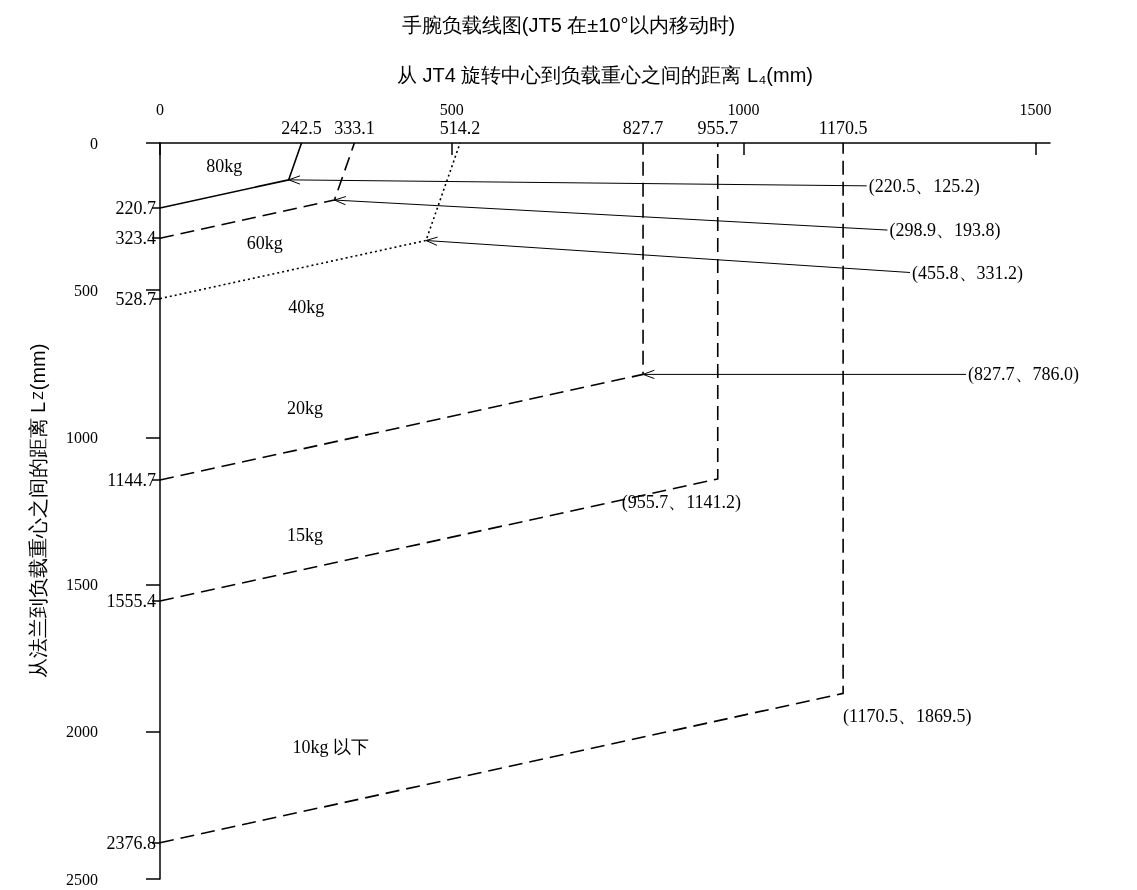  What do you see at coordinates (331, 747) in the screenshot?
I see `text: 10kg 以下` at bounding box center [331, 747].